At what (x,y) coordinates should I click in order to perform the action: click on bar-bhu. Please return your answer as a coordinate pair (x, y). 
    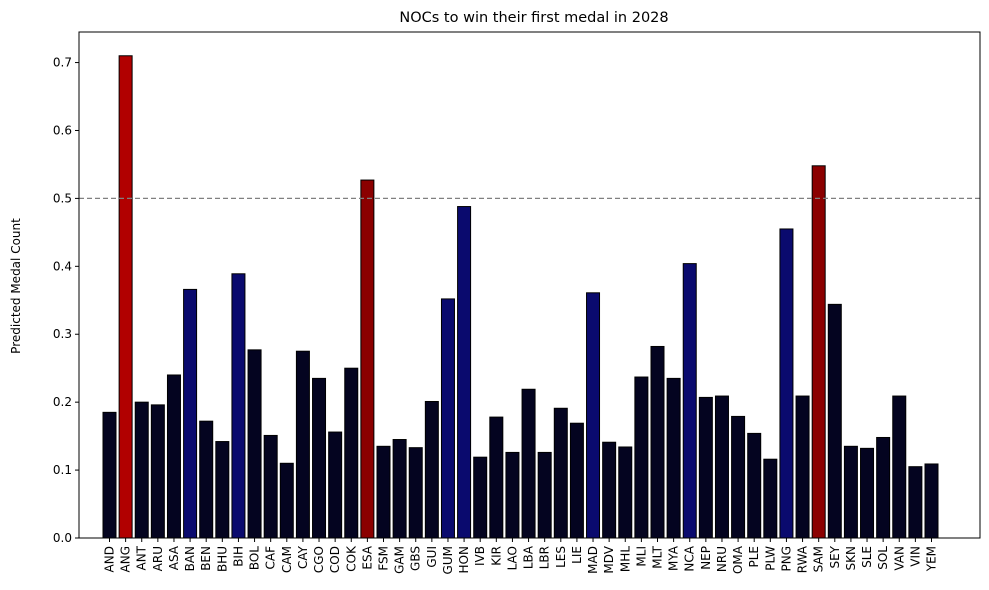
    Looking at the image, I should click on (222, 490).